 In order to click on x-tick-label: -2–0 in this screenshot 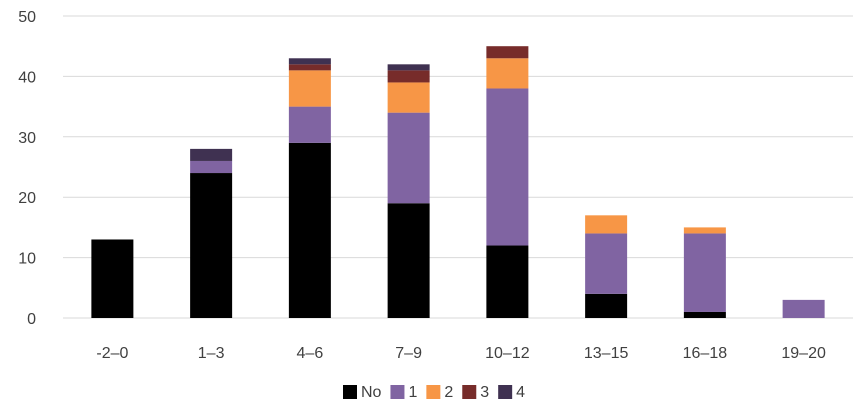, I will do `click(112, 353)`.